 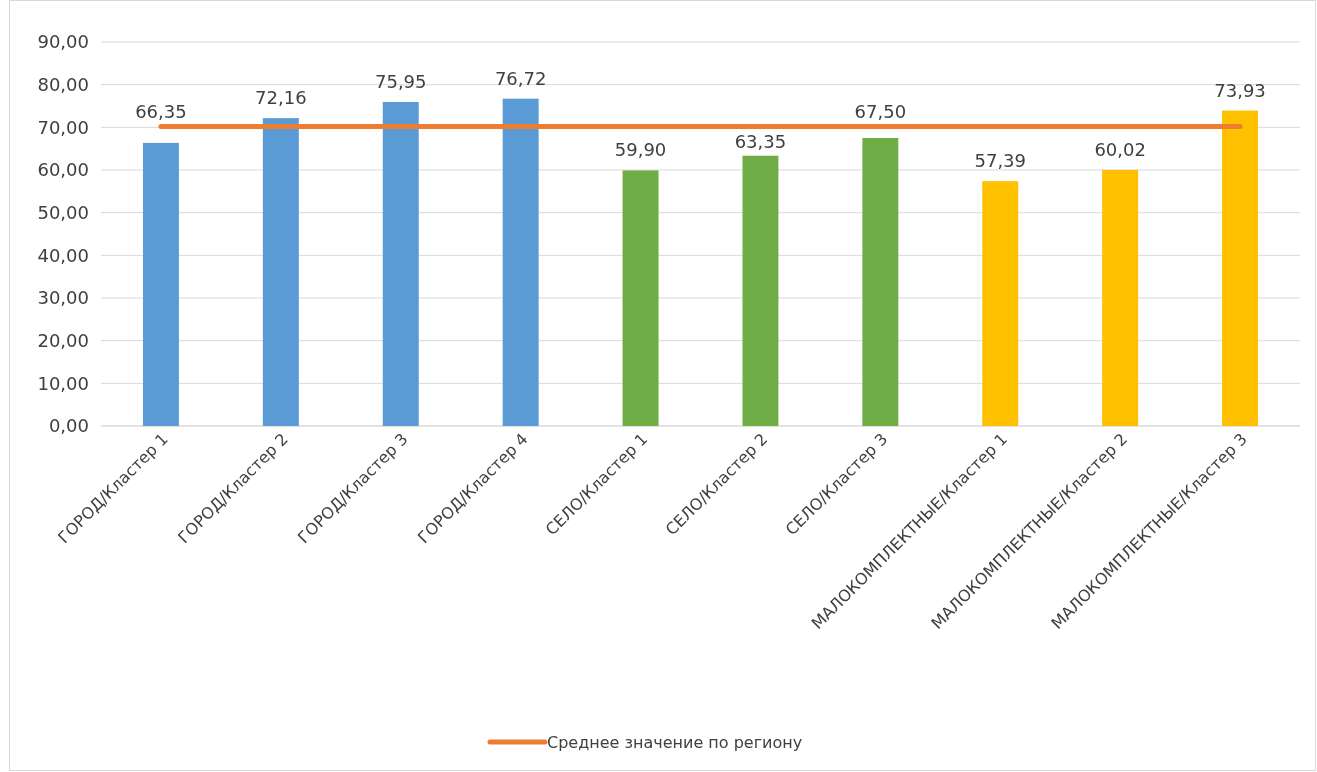 What do you see at coordinates (63, 127) in the screenshot?
I see `y-tick-label: 70,00` at bounding box center [63, 127].